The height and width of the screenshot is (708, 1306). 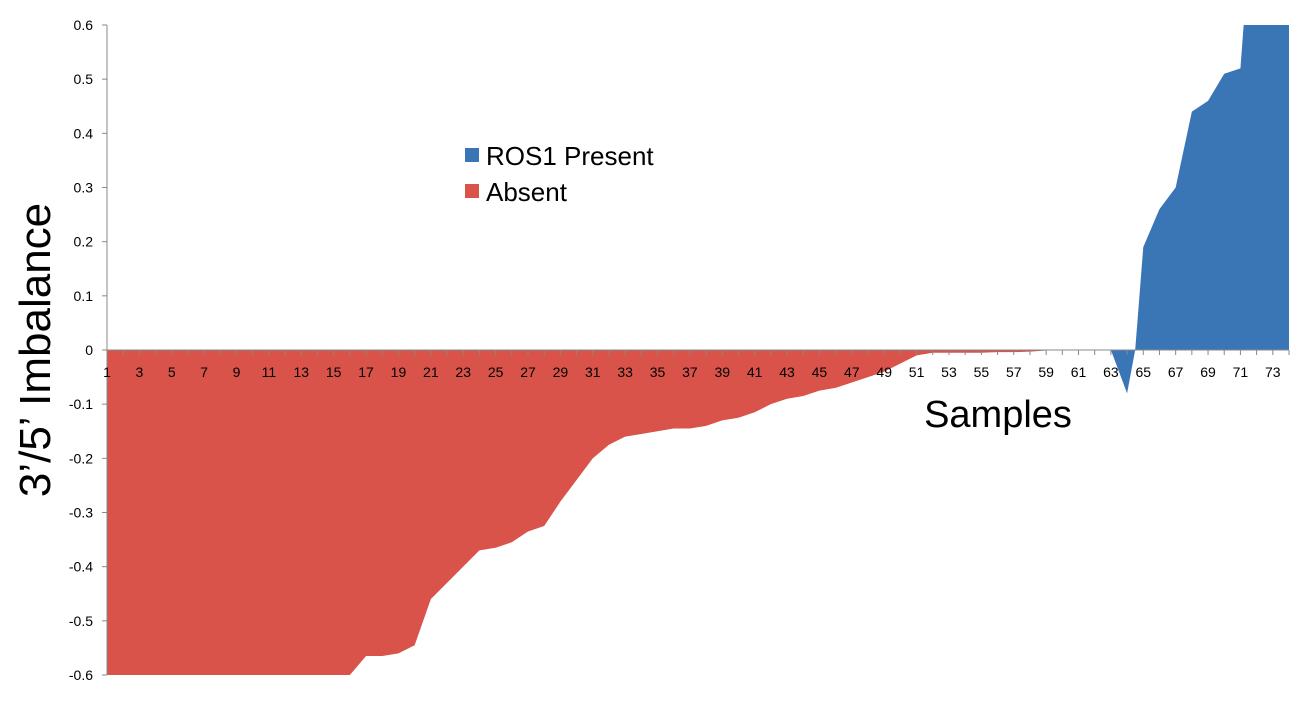 I want to click on x-tick-label: 53, so click(x=949, y=372).